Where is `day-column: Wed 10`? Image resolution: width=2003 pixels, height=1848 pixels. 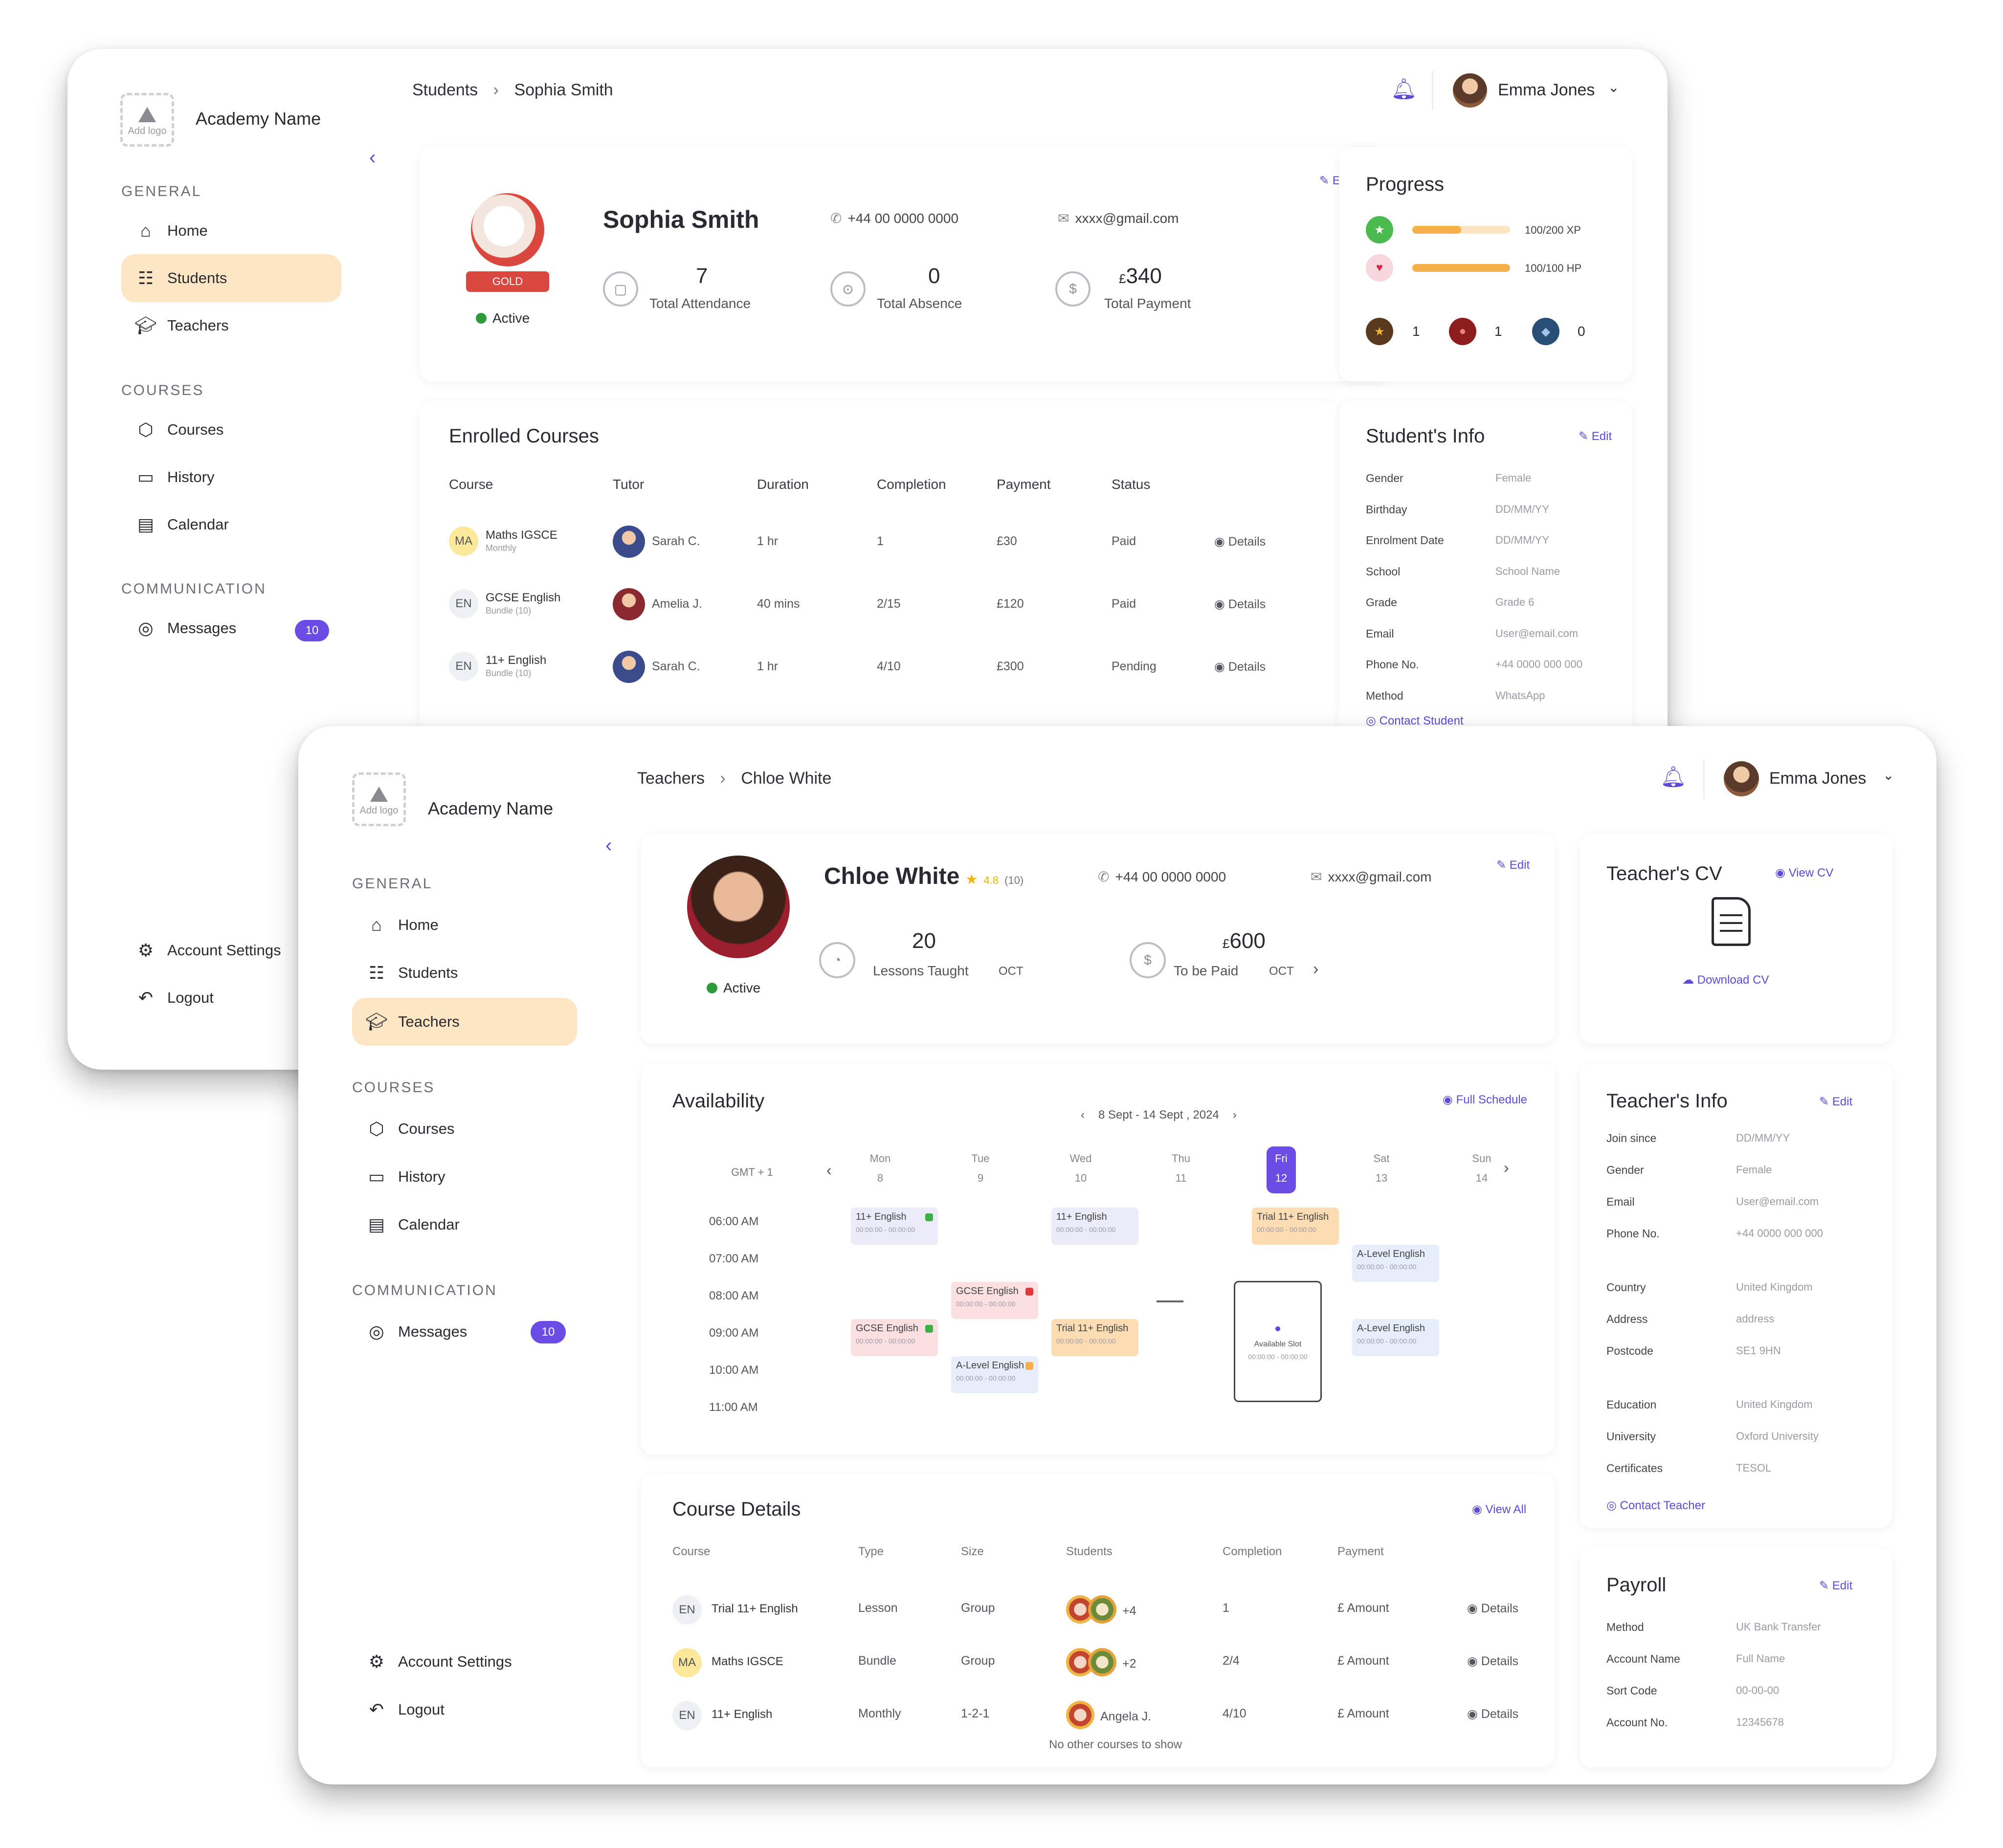
day-column: Wed 10 is located at coordinates (1080, 1169).